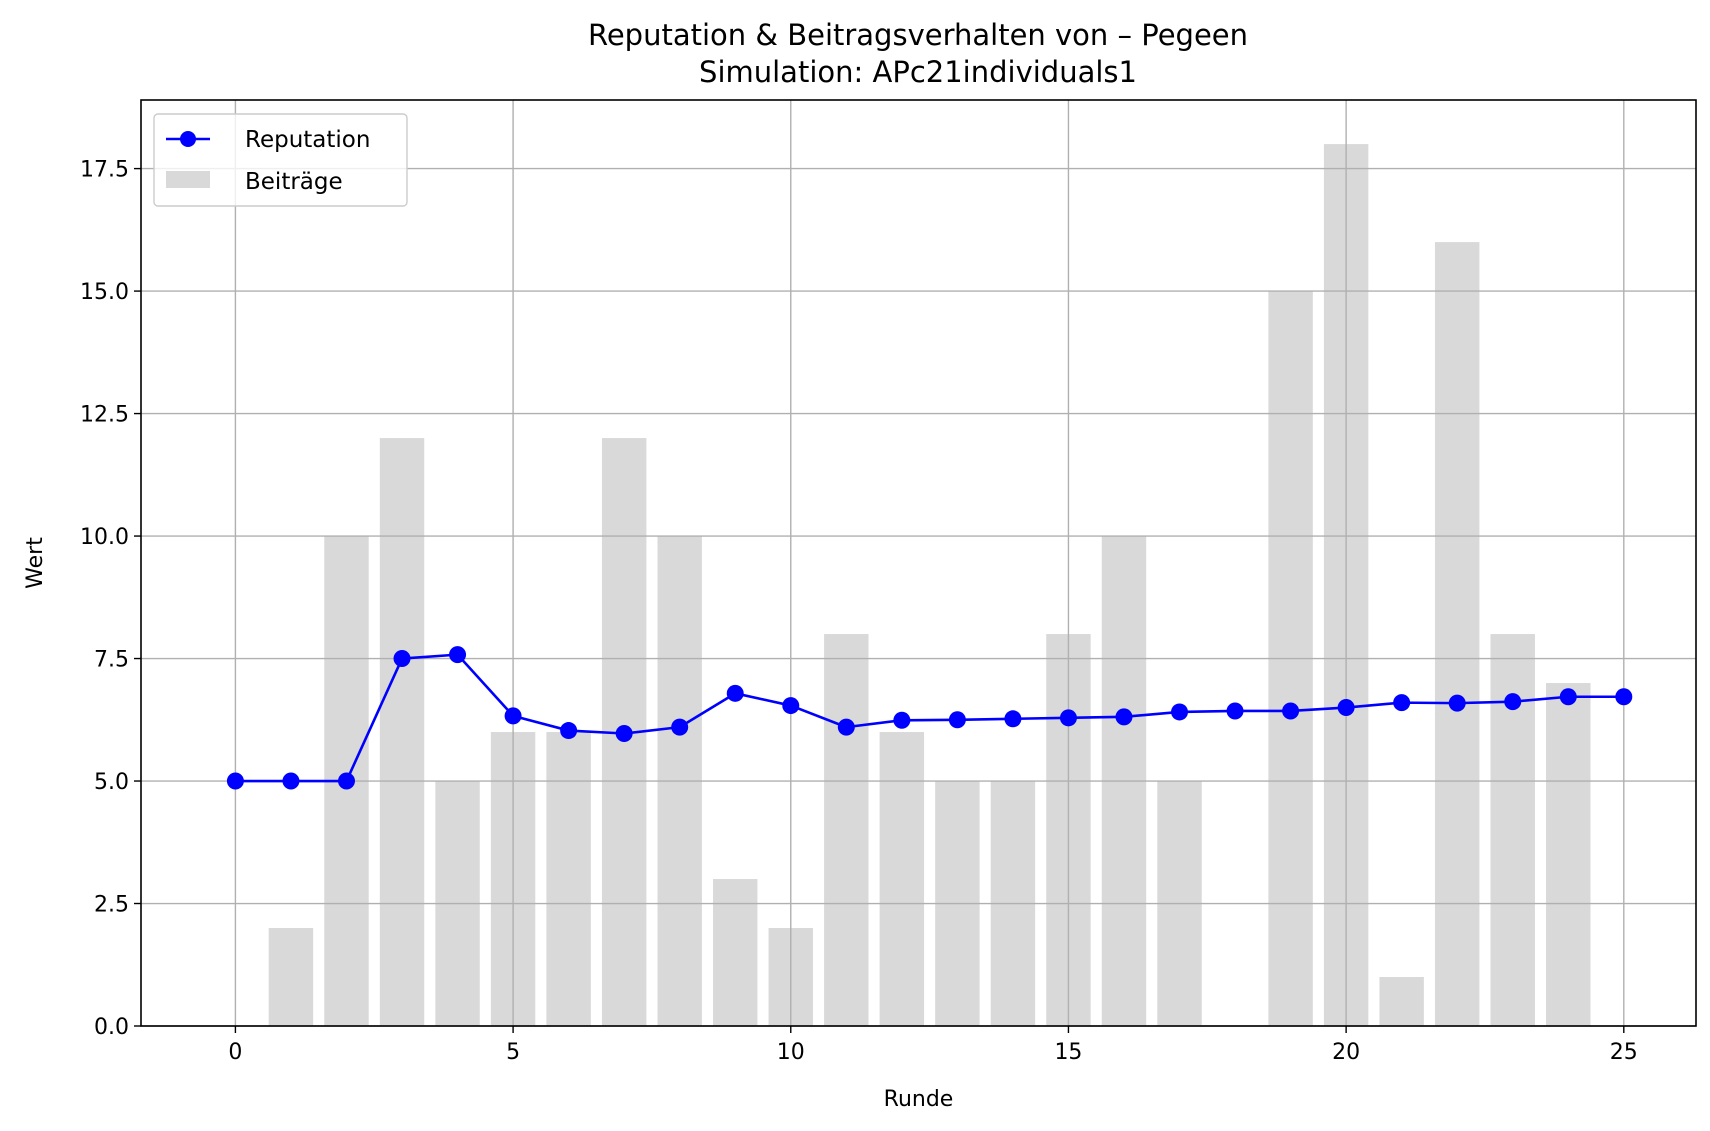 The height and width of the screenshot is (1131, 1710). What do you see at coordinates (918, 72) in the screenshot?
I see `chart-subtitle: Simulation: APc21individuals1` at bounding box center [918, 72].